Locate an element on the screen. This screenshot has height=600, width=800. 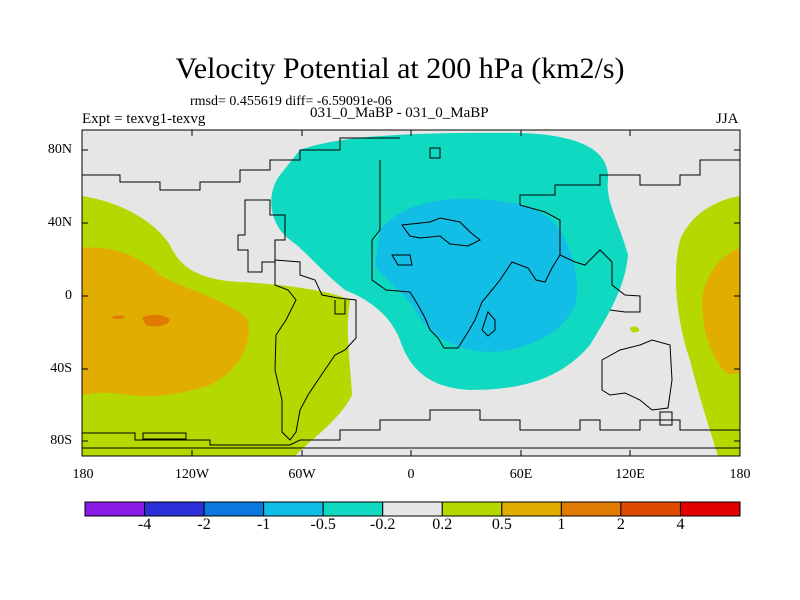
pos-weak-islet is located at coordinates (635, 329).